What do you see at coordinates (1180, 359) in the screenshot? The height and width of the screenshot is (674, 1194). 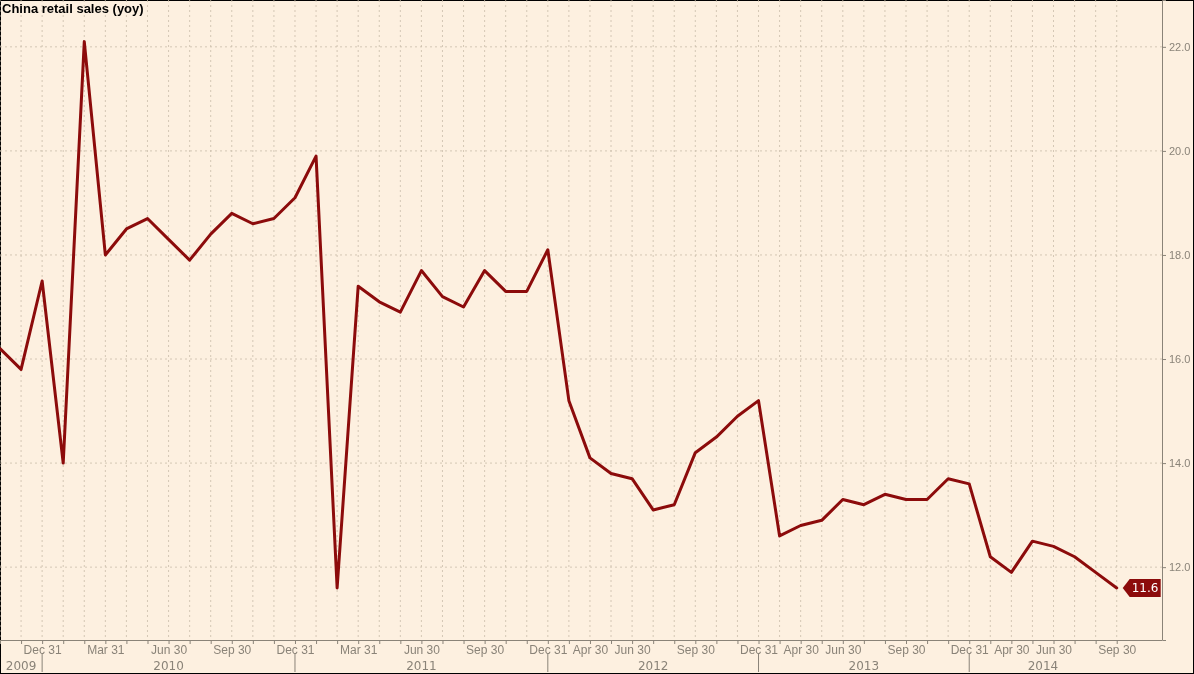 I see `y-tick-label: 16.0` at bounding box center [1180, 359].